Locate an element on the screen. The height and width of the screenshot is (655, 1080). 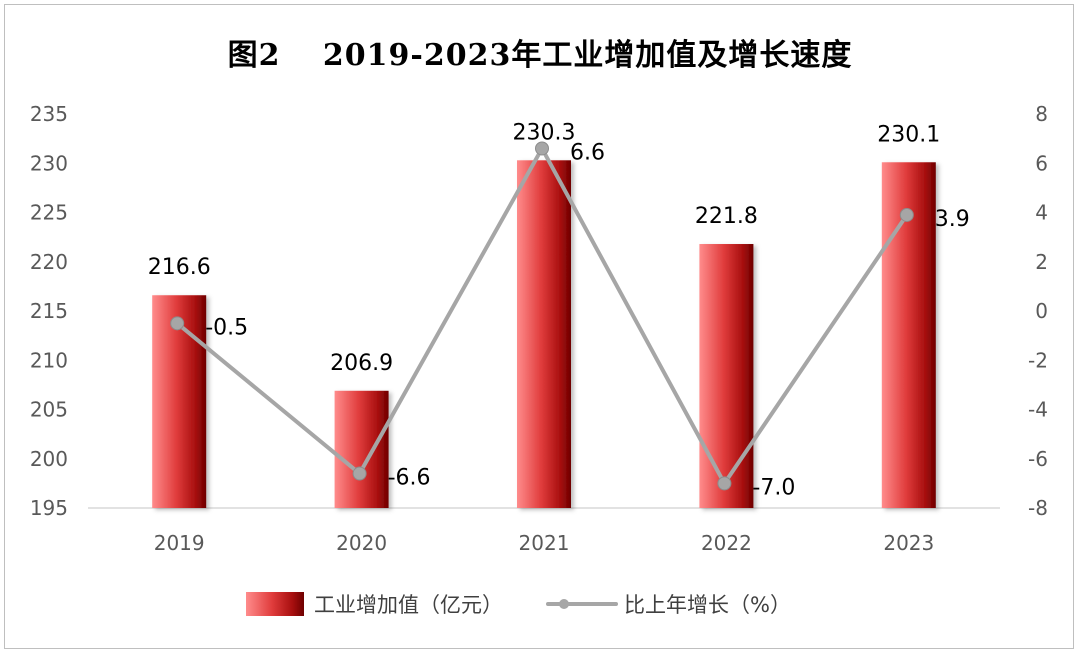
right-y-tick-label: -2 is located at coordinates (1038, 360).